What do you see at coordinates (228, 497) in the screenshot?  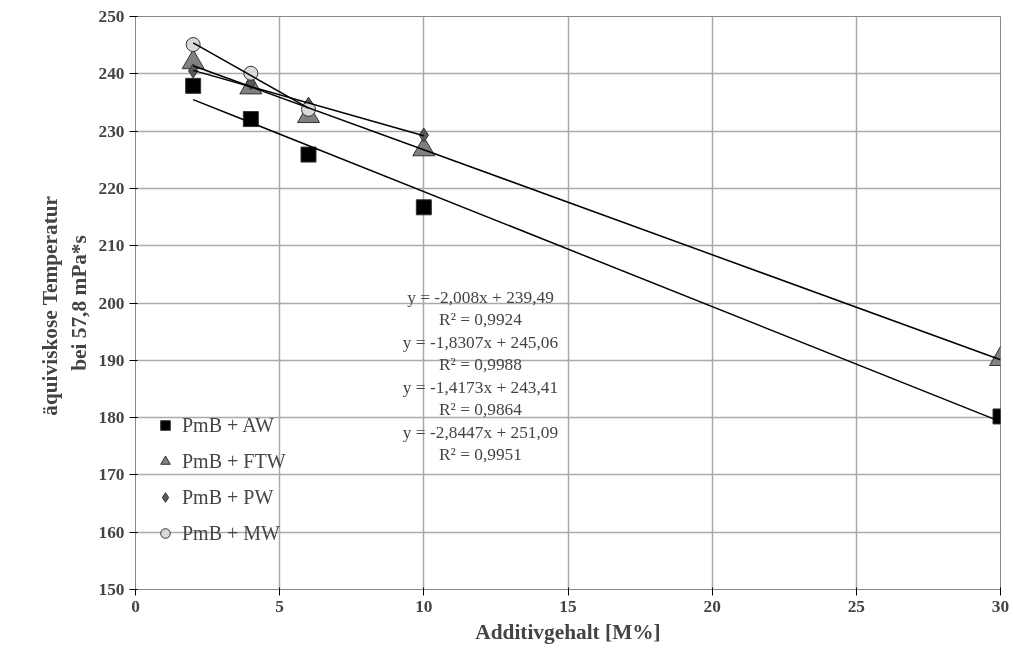 I see `legend-label: PmB + PW` at bounding box center [228, 497].